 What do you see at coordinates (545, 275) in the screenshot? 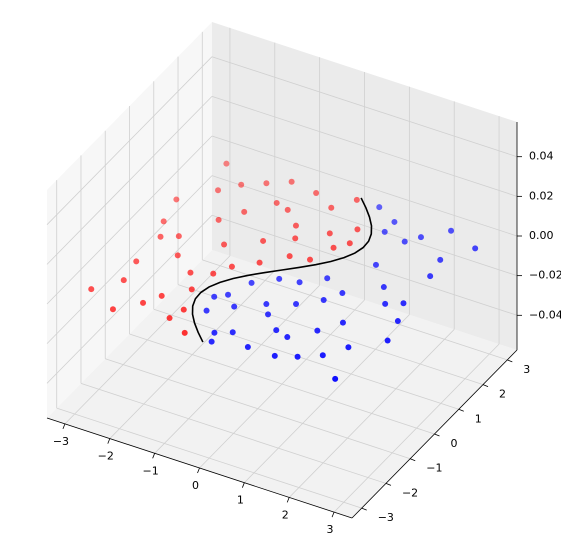
I see `z-tick-label: −0.02` at bounding box center [545, 275].